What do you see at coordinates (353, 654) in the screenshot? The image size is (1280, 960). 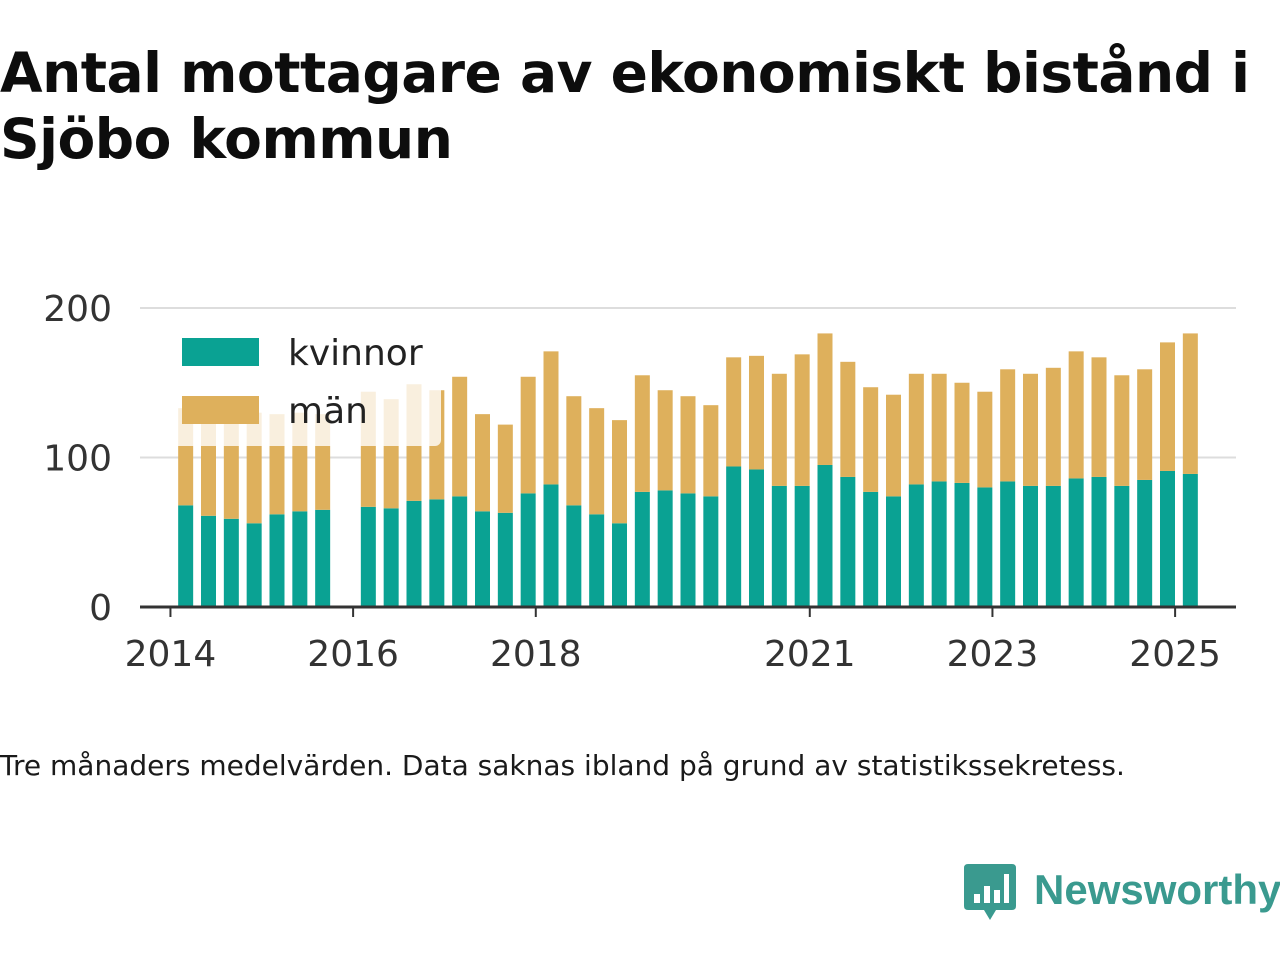 I see `x-tick-label: 2016` at bounding box center [353, 654].